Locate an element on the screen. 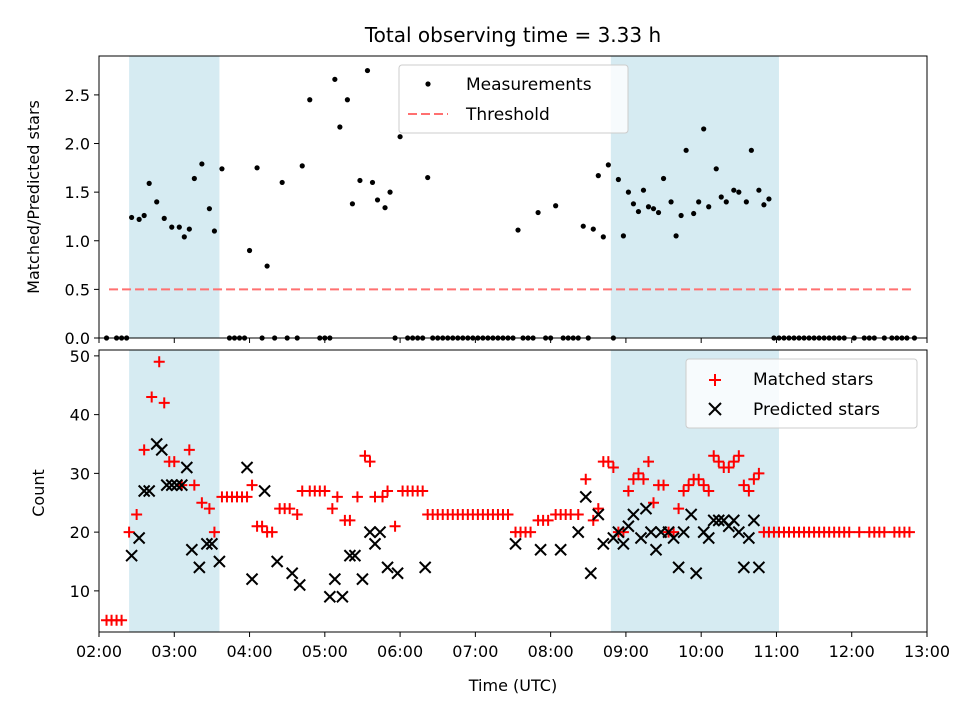 This screenshot has width=960, height=724. y-tick-label: 1.0 is located at coordinates (77, 241).